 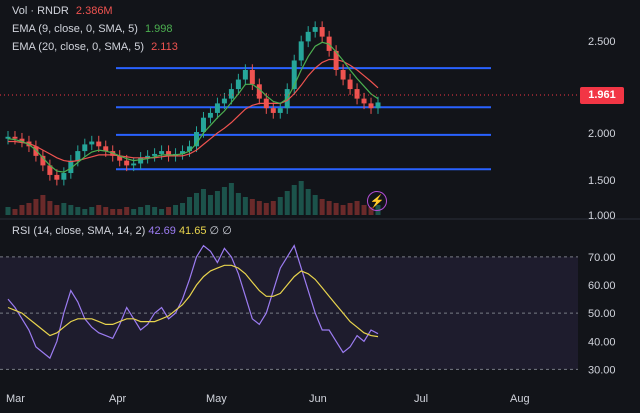 What do you see at coordinates (602, 286) in the screenshot?
I see `rsi-axis-tick-label: 60.00` at bounding box center [602, 286].